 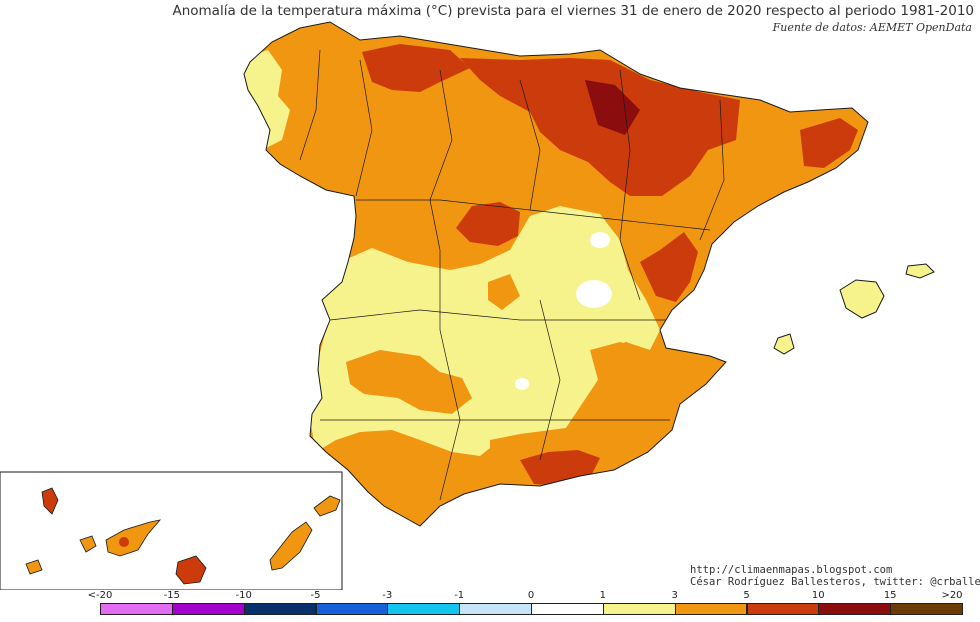 What do you see at coordinates (862, 299) in the screenshot?
I see `island-mallorca` at bounding box center [862, 299].